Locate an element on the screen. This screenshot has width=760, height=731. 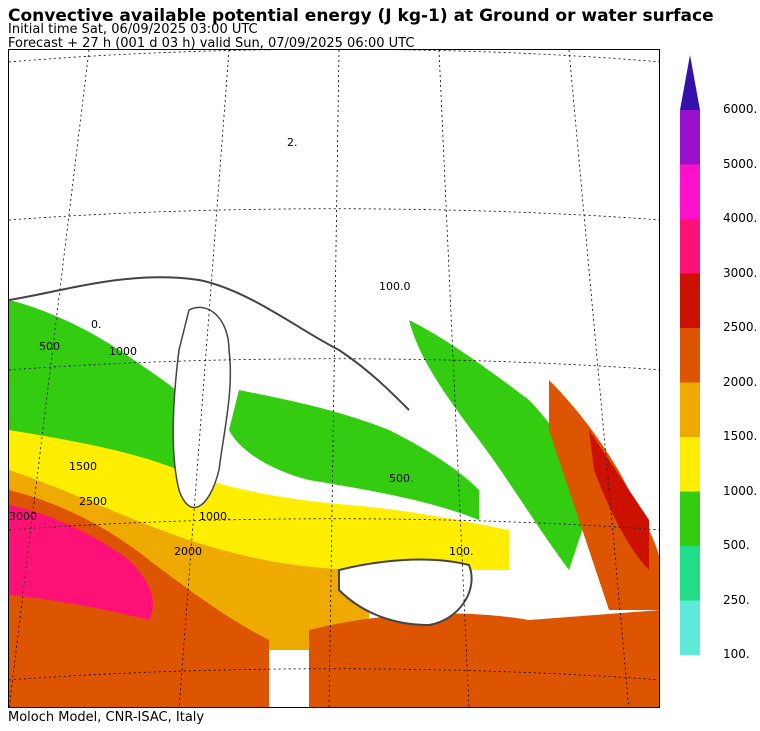
contour-label: 1000. is located at coordinates (215, 516).